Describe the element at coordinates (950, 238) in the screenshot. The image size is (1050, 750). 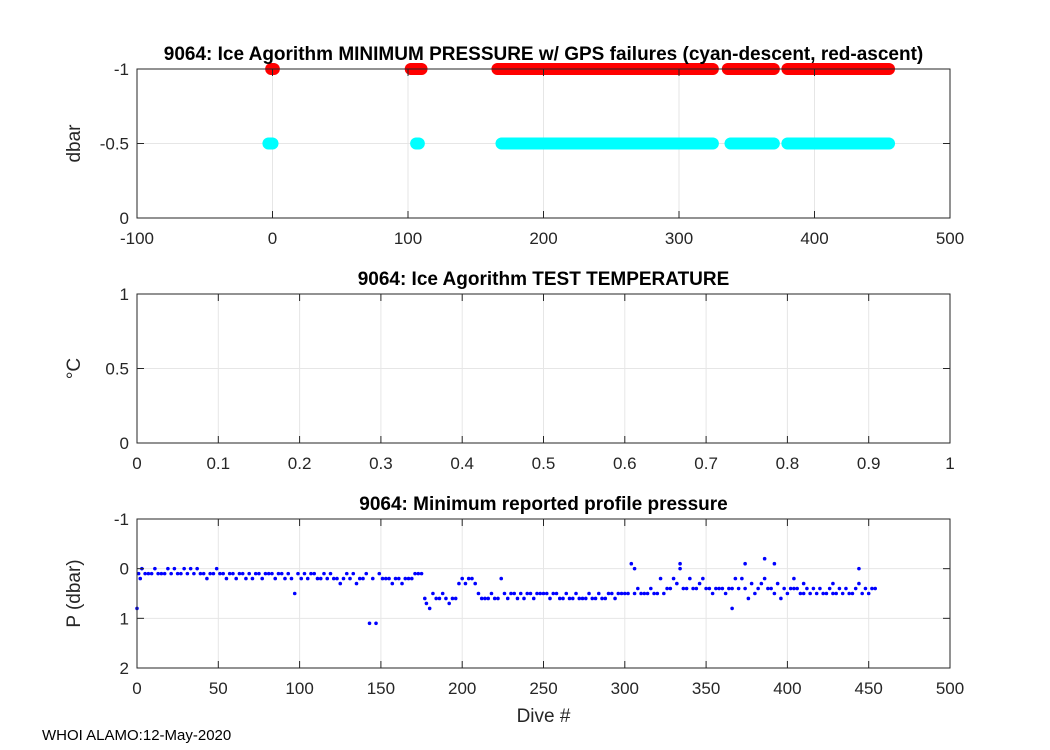
I see `x-tick-label: 500` at that location.